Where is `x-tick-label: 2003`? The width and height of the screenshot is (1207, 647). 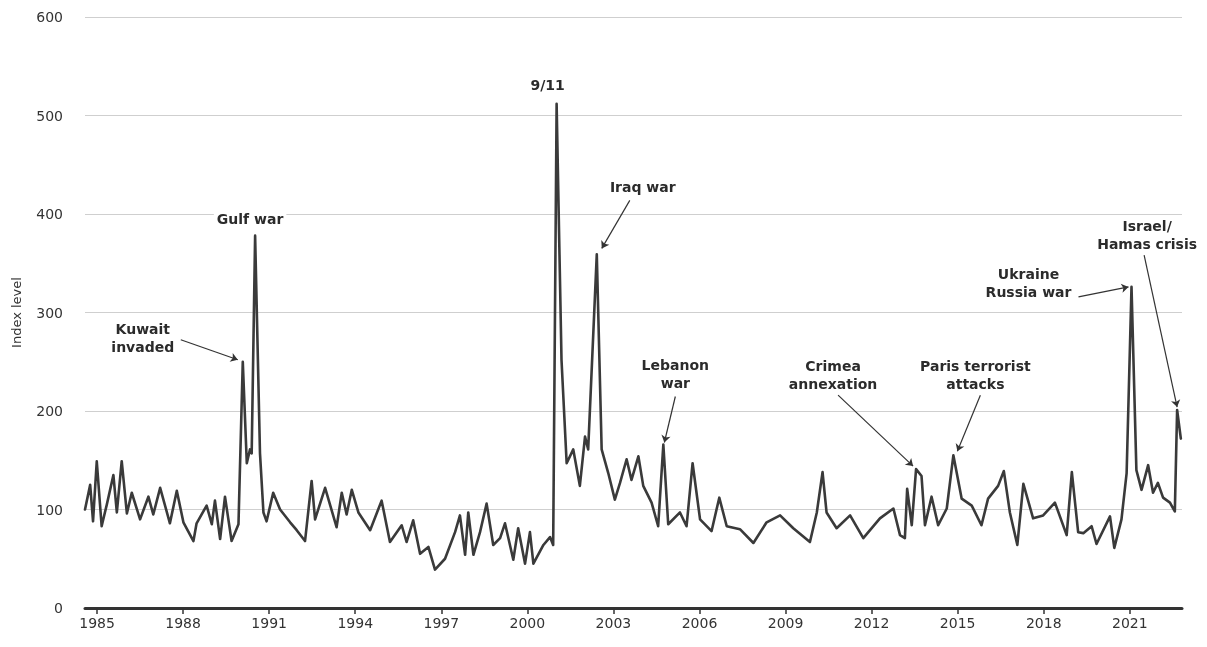
x-tick-label: 2003 is located at coordinates (613, 623).